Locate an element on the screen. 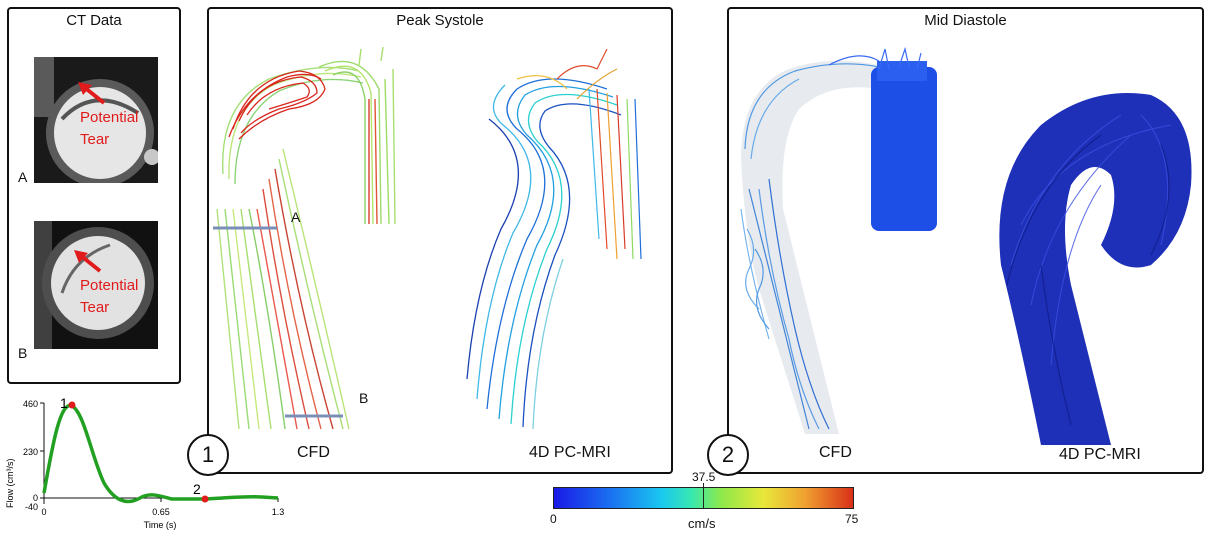  peak-systole-title: Peak Systole is located at coordinates (440, 20).